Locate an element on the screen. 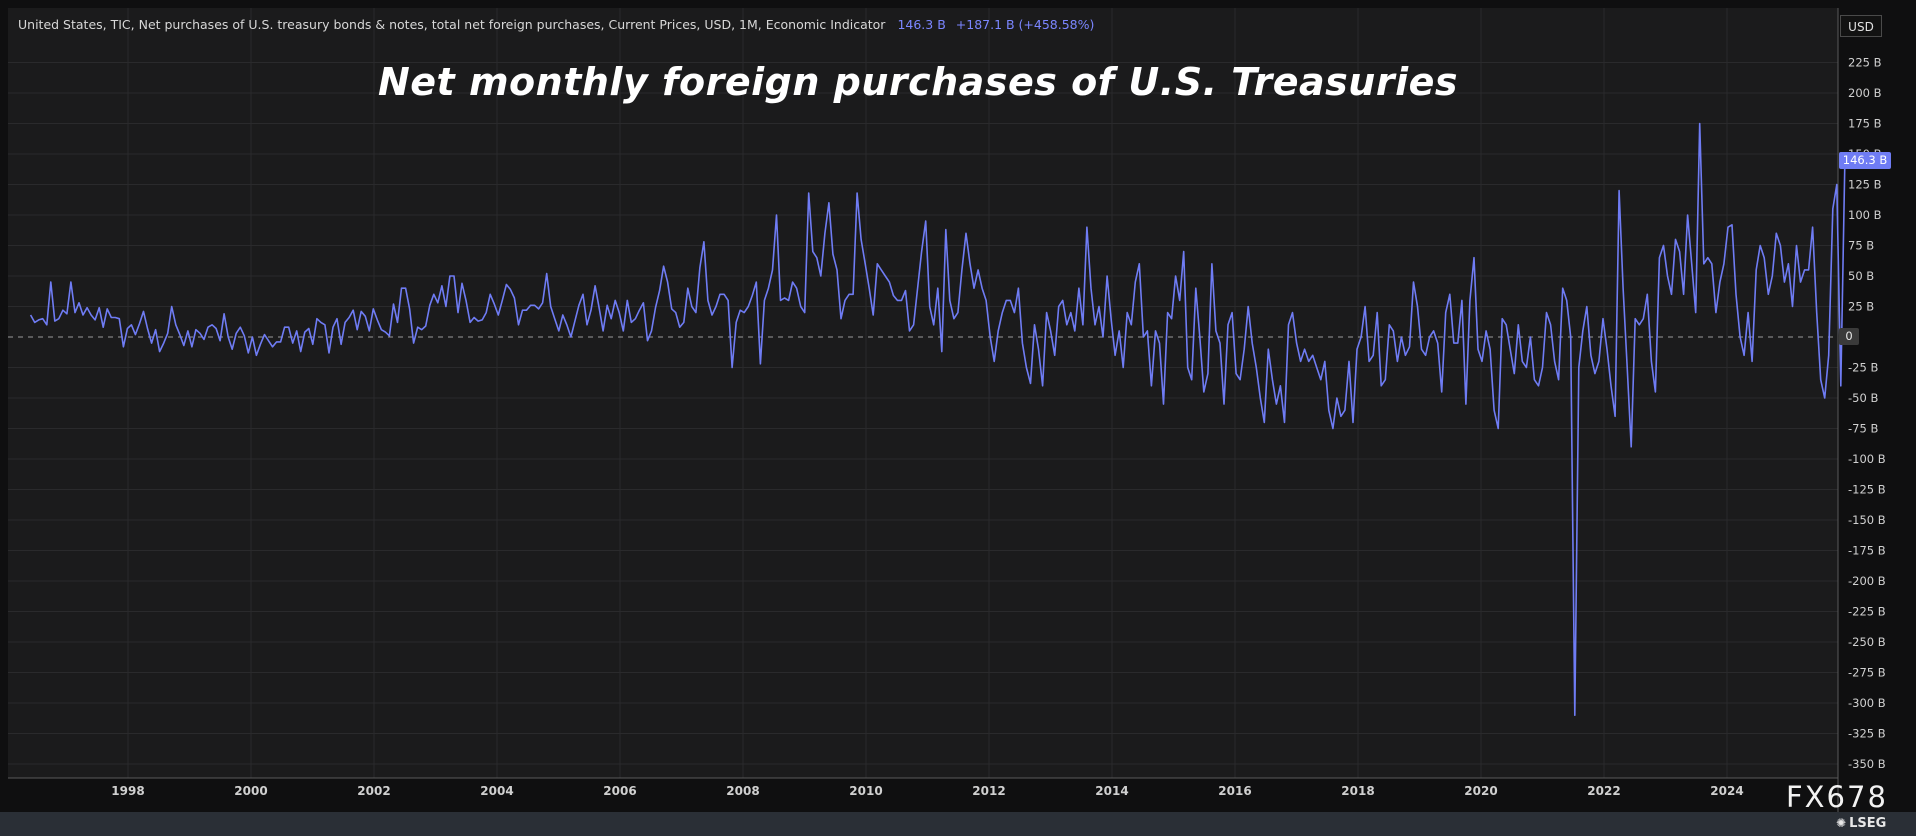 Image resolution: width=1916 pixels, height=836 pixels. currency-button: USD is located at coordinates (1861, 26).